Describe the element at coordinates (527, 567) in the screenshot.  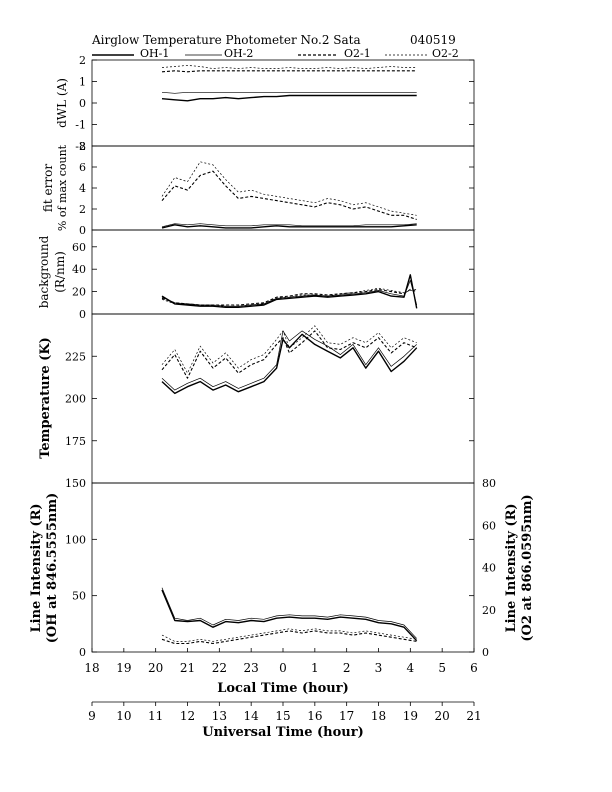
I see `y-axis-label-right-secondary: (O2 at 866.0595nm)` at that location.